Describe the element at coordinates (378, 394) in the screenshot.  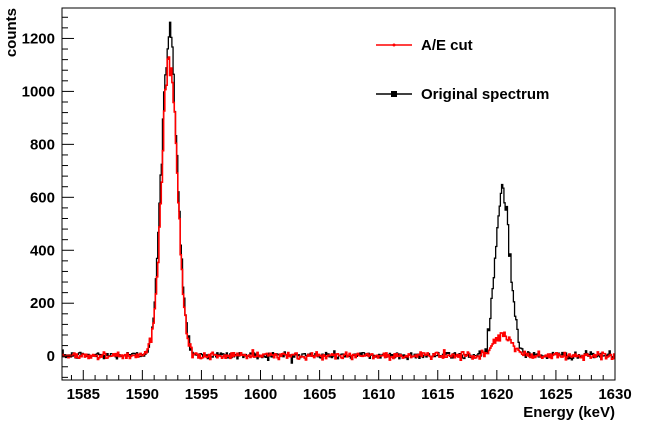
I see `x-tick-label: 1610` at that location.